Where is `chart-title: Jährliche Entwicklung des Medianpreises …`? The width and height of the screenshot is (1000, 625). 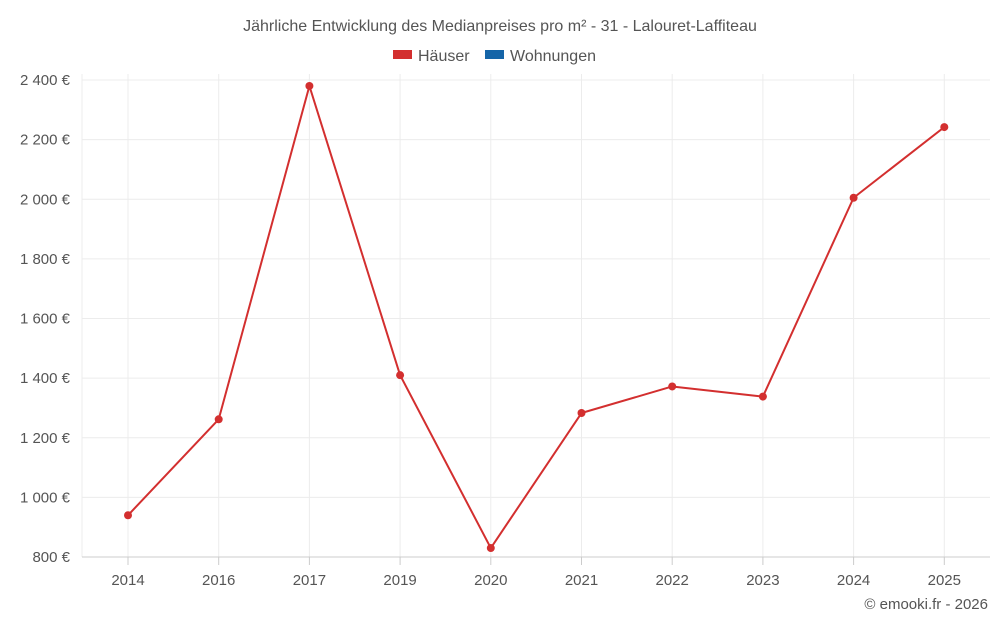
chart-title: Jährliche Entwicklung des Medianpreises … is located at coordinates (500, 26).